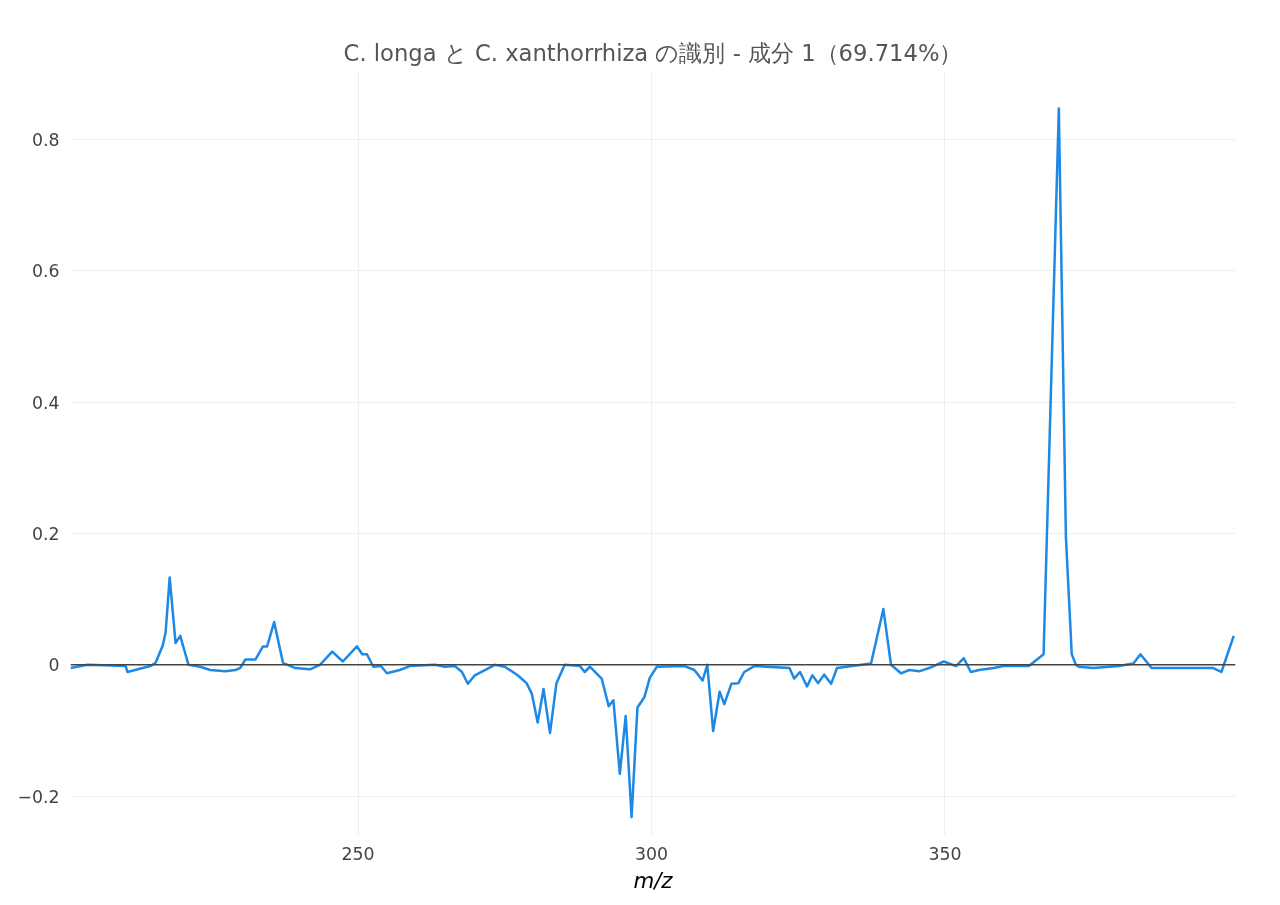 The width and height of the screenshot is (1280, 905). I want to click on y-tick-label: 0.2, so click(45, 533).